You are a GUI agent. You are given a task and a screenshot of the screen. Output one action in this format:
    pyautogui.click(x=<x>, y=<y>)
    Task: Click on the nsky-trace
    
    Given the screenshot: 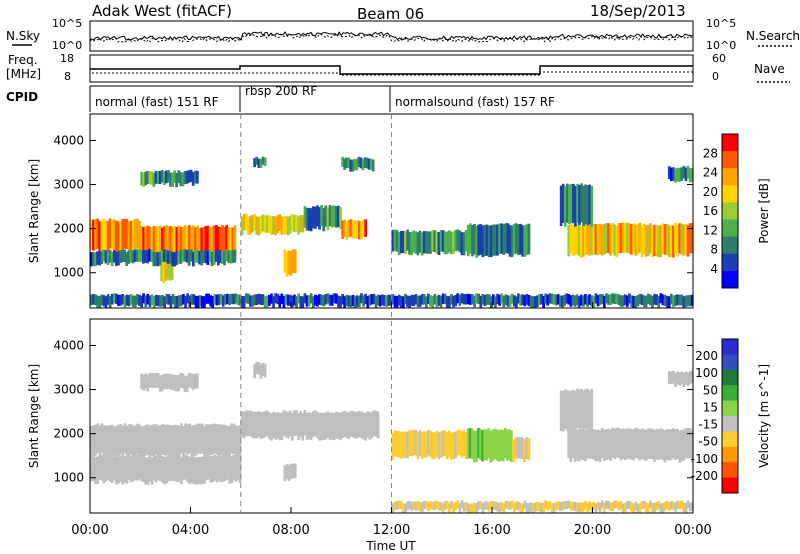 What is the action you would take?
    pyautogui.click(x=391, y=36)
    